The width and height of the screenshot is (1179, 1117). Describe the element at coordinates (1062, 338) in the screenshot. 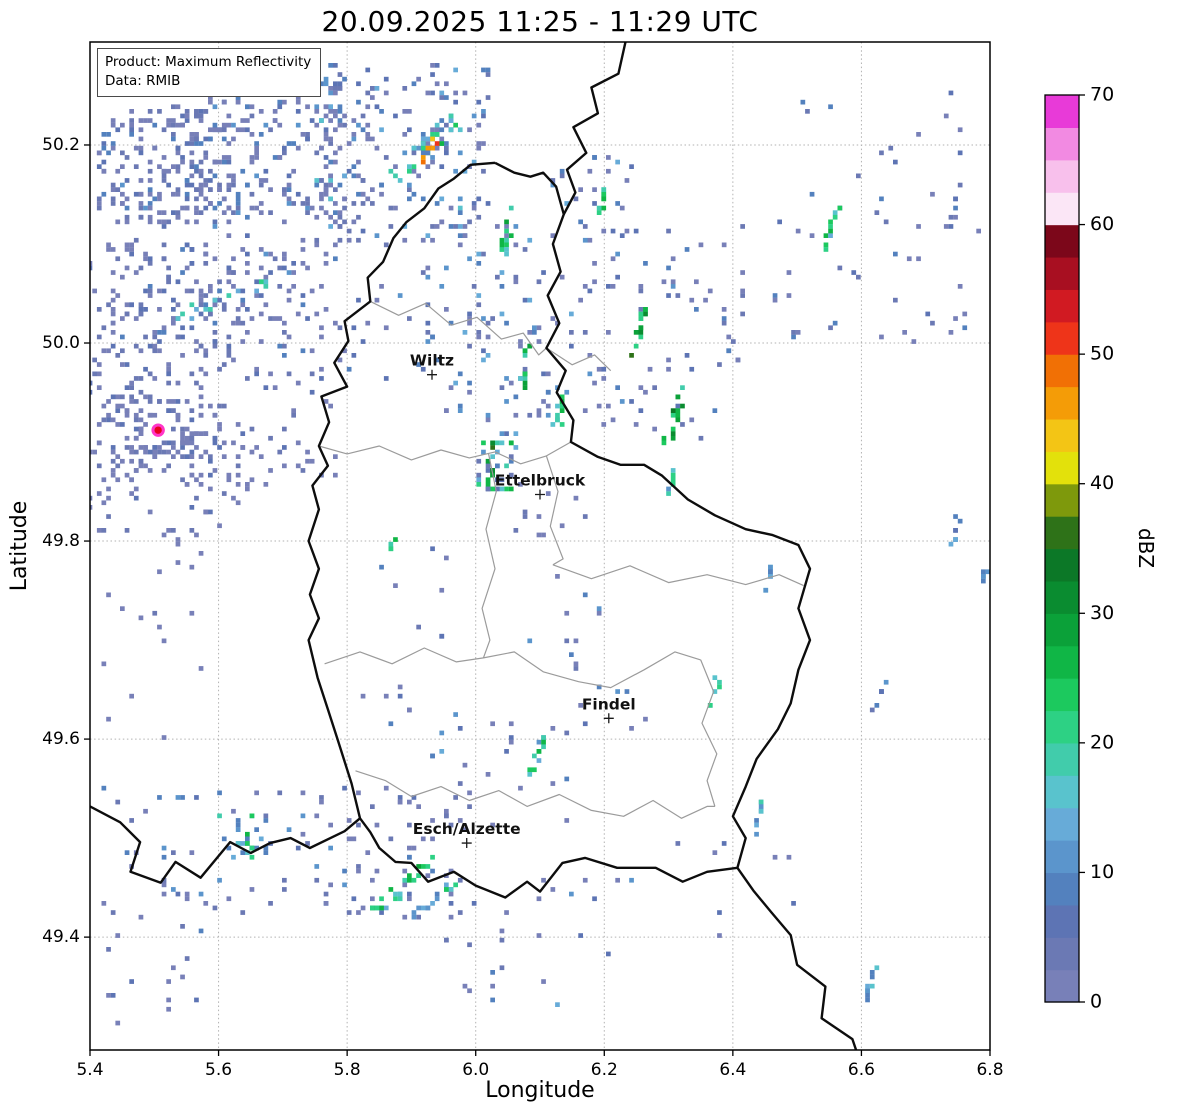

I see `colorbar-segment` at that location.